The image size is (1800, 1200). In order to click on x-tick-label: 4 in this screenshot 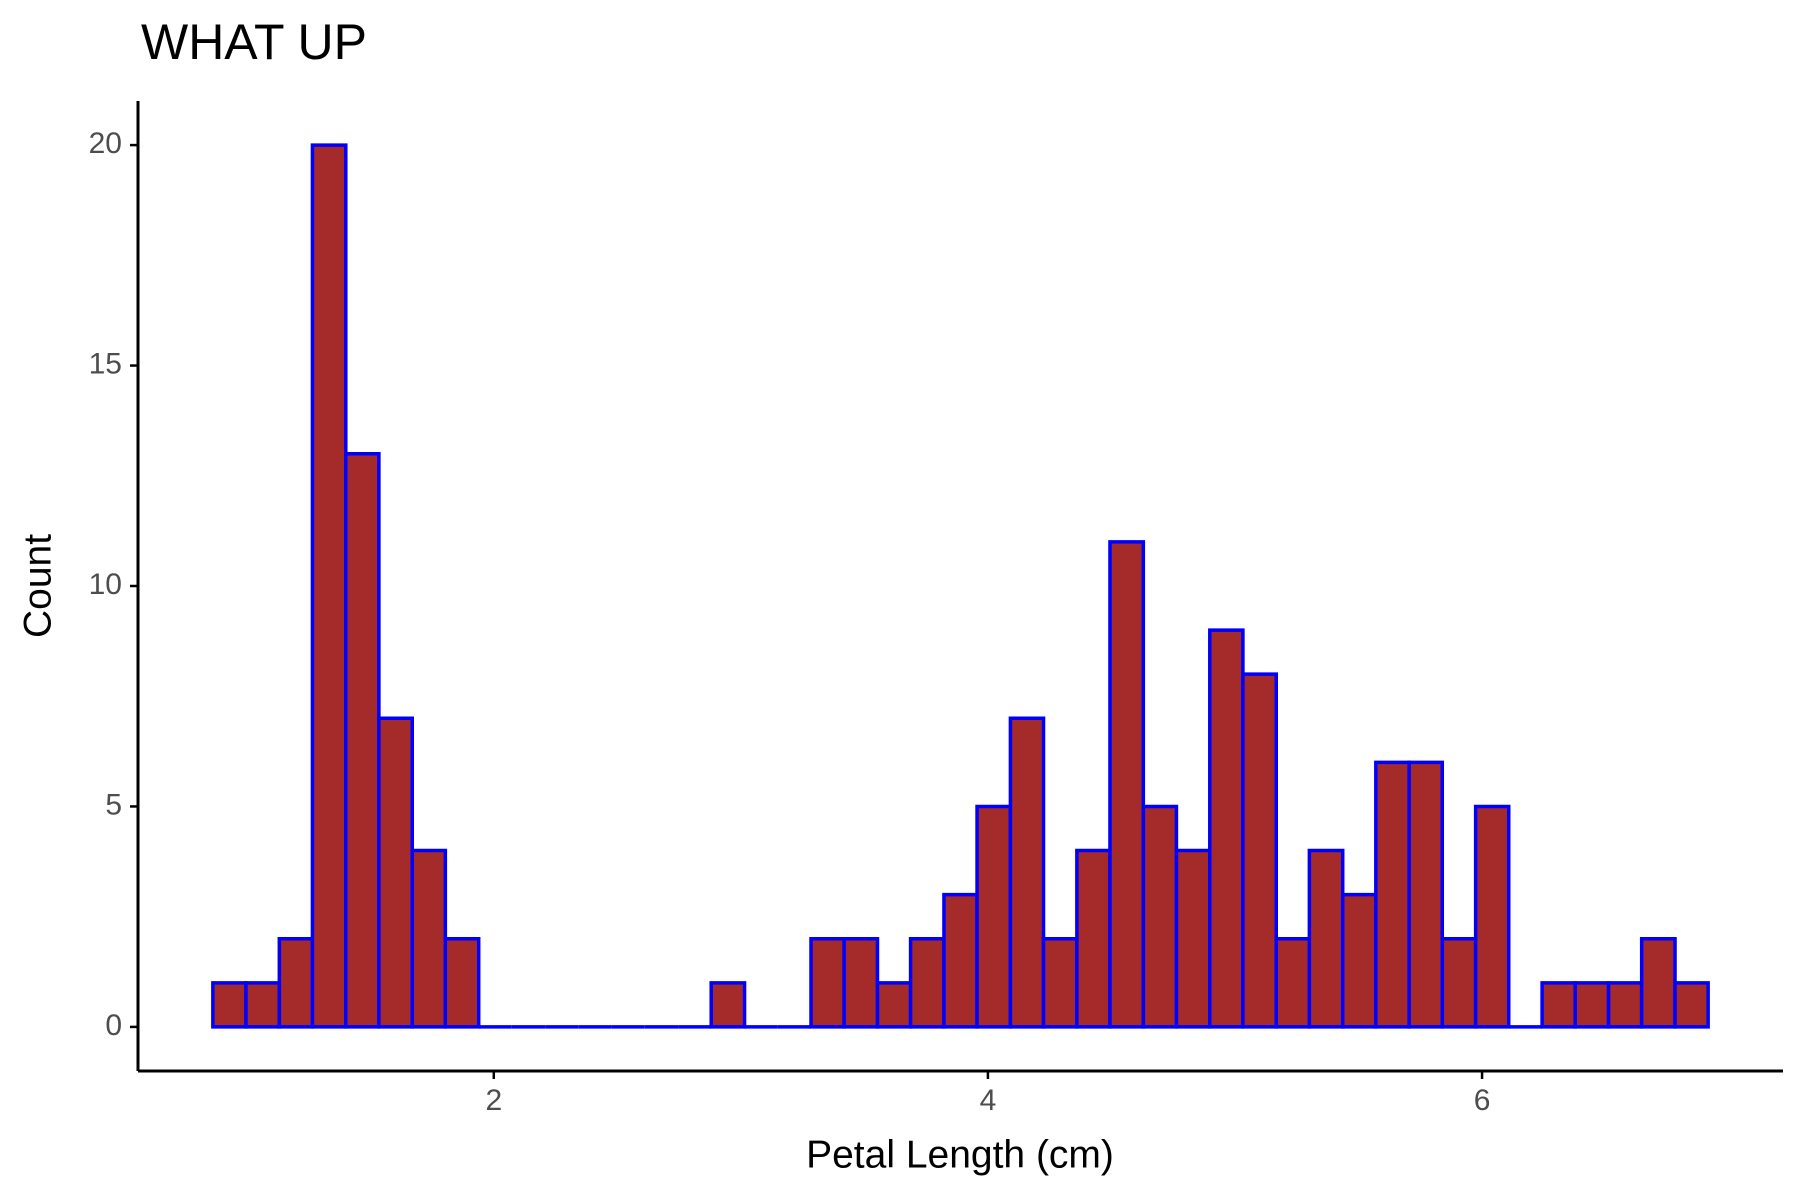, I will do `click(988, 1100)`.